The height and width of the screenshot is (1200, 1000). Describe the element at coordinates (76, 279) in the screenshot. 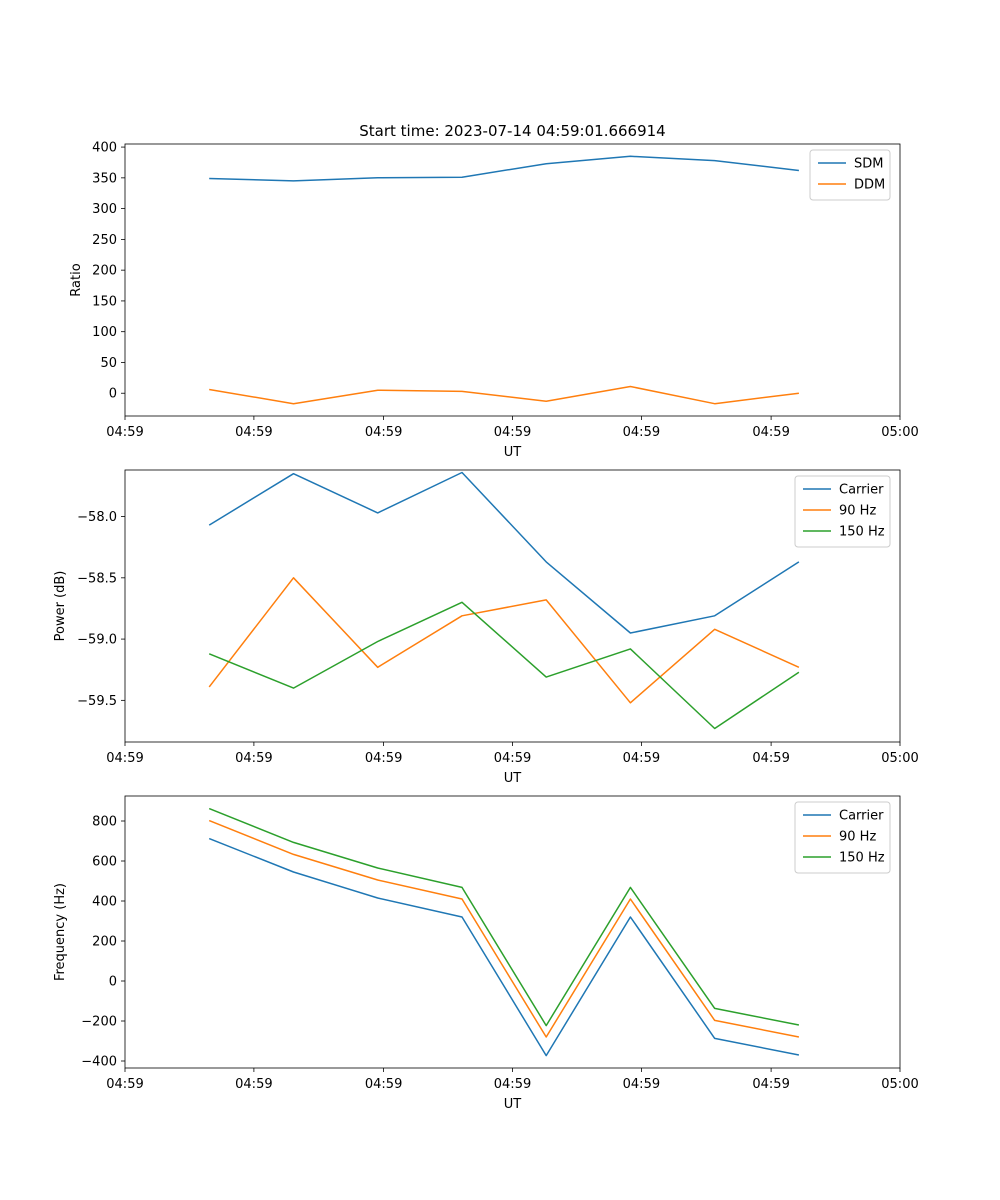

I see `y-axis-label: Ratio` at that location.